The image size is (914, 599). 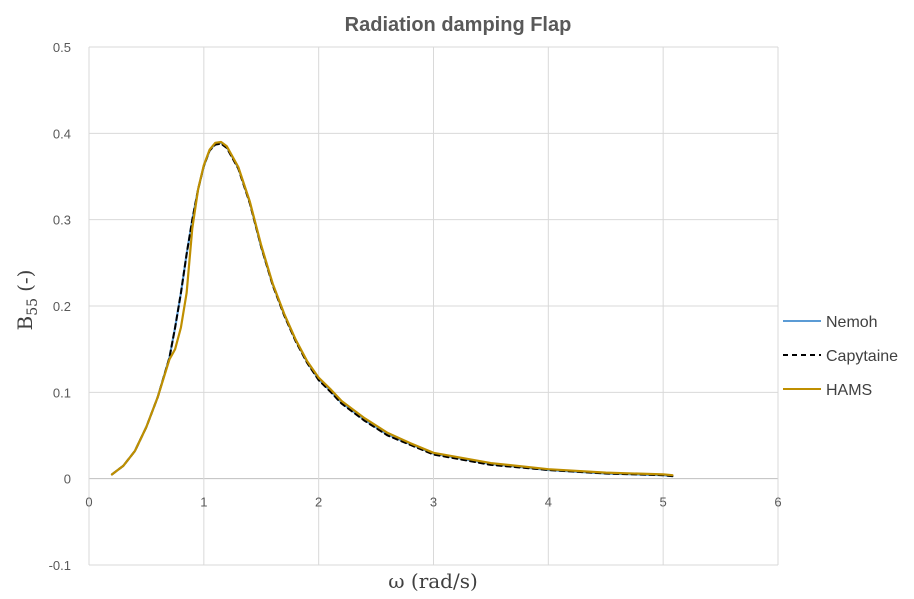 What do you see at coordinates (318, 502) in the screenshot?
I see `x-tick-label: 2` at bounding box center [318, 502].